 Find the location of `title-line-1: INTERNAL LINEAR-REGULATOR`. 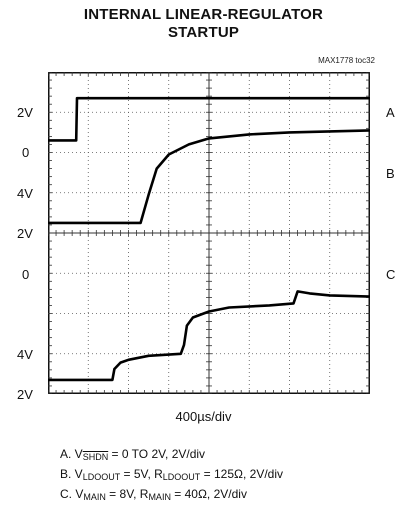

title-line-1: INTERNAL LINEAR-REGULATOR is located at coordinates (203, 14).